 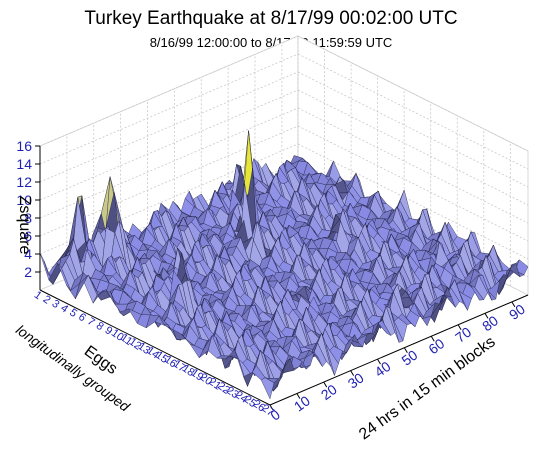 I want to click on y-tick-label: 26, so click(x=258, y=406).